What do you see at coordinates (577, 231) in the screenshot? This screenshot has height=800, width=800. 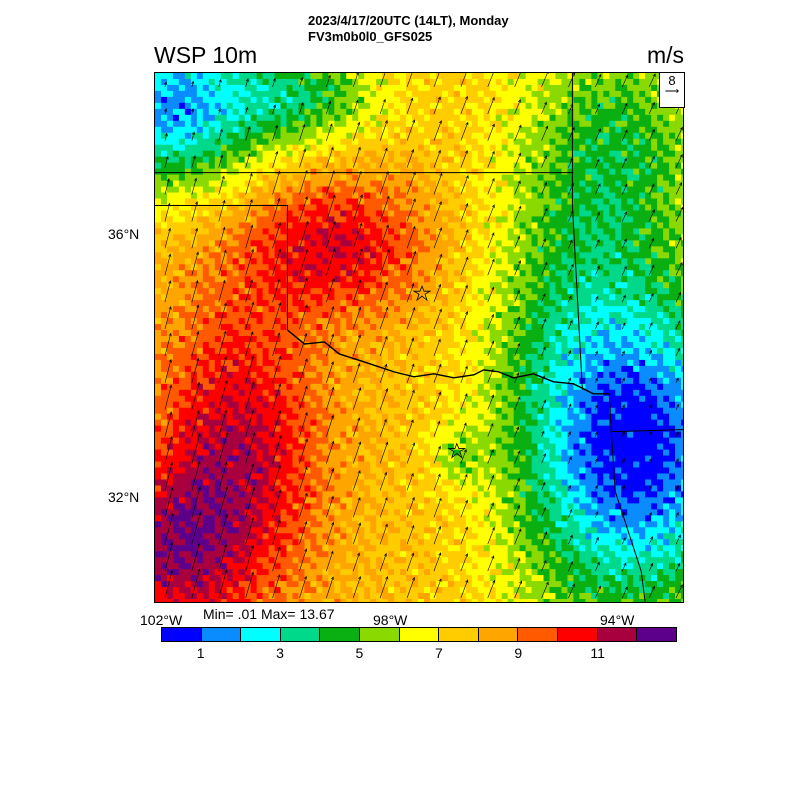 I see `oklahoma-east-border` at bounding box center [577, 231].